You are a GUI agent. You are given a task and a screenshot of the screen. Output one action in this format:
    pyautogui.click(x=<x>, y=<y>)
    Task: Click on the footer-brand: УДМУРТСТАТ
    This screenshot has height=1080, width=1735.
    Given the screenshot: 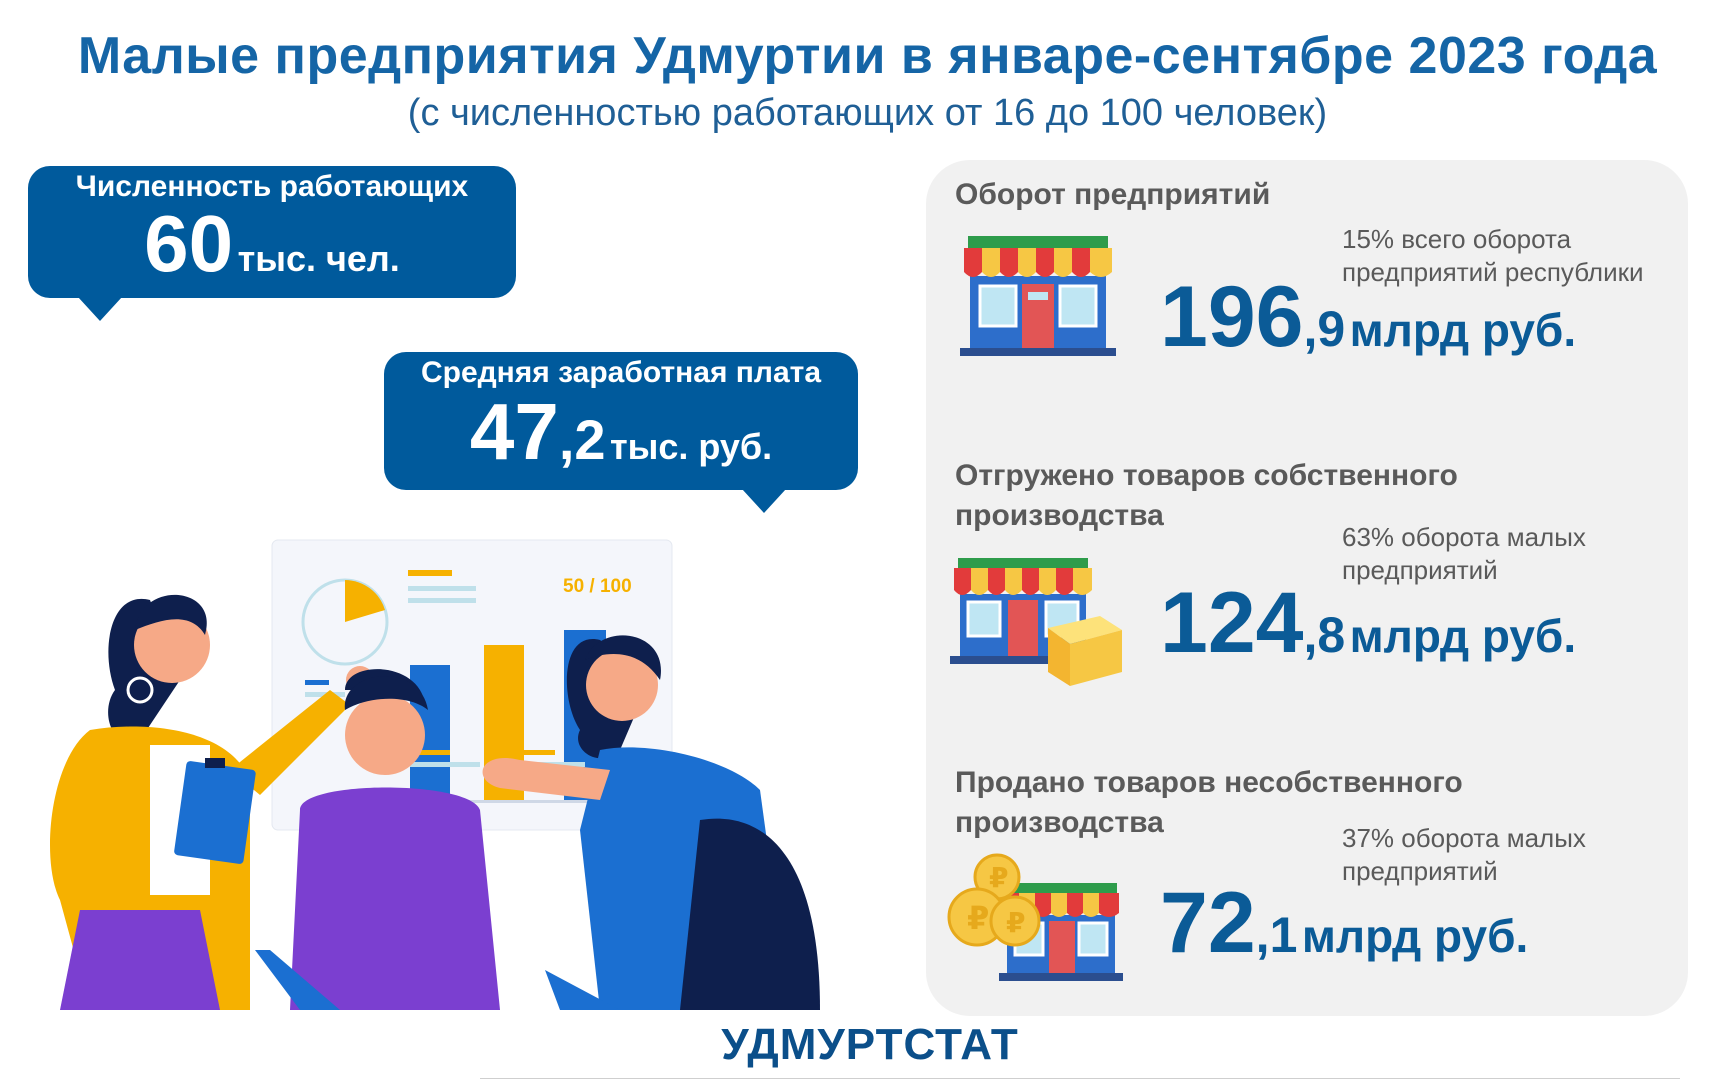 What is the action you would take?
    pyautogui.click(x=870, y=1044)
    